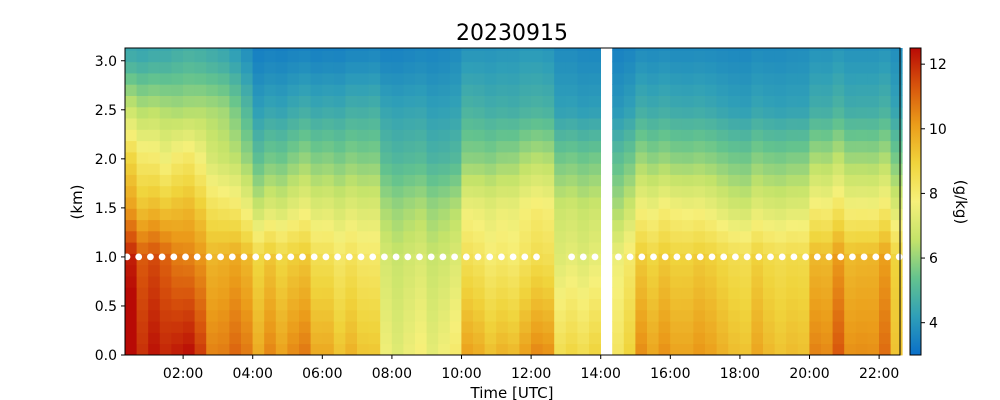  What do you see at coordinates (938, 130) in the screenshot?
I see `colorbar-tick-label: 10` at bounding box center [938, 130].